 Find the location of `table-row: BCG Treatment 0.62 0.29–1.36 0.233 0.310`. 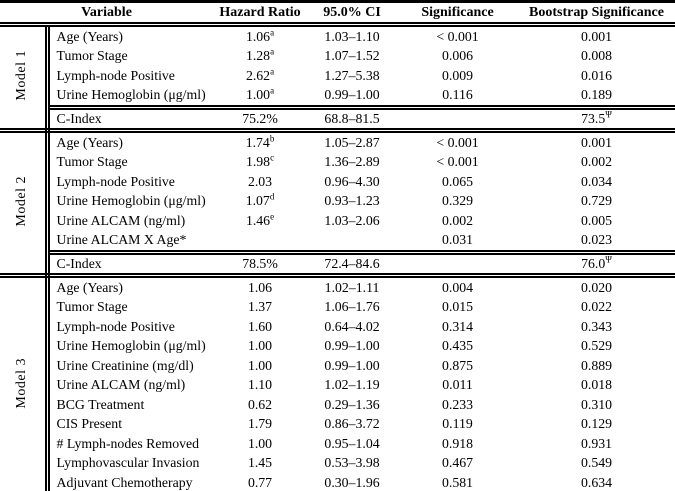

table-row: BCG Treatment 0.62 0.29–1.36 0.233 0.310 is located at coordinates (337, 405).